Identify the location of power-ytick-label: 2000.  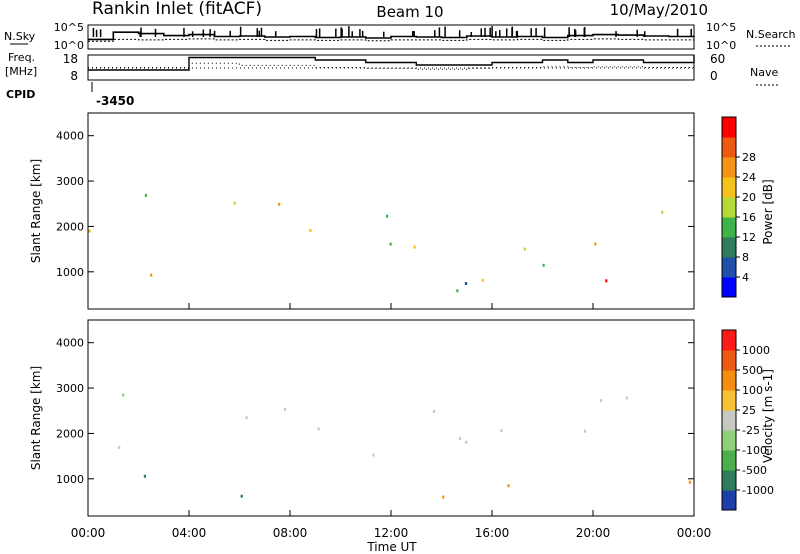
(70, 226).